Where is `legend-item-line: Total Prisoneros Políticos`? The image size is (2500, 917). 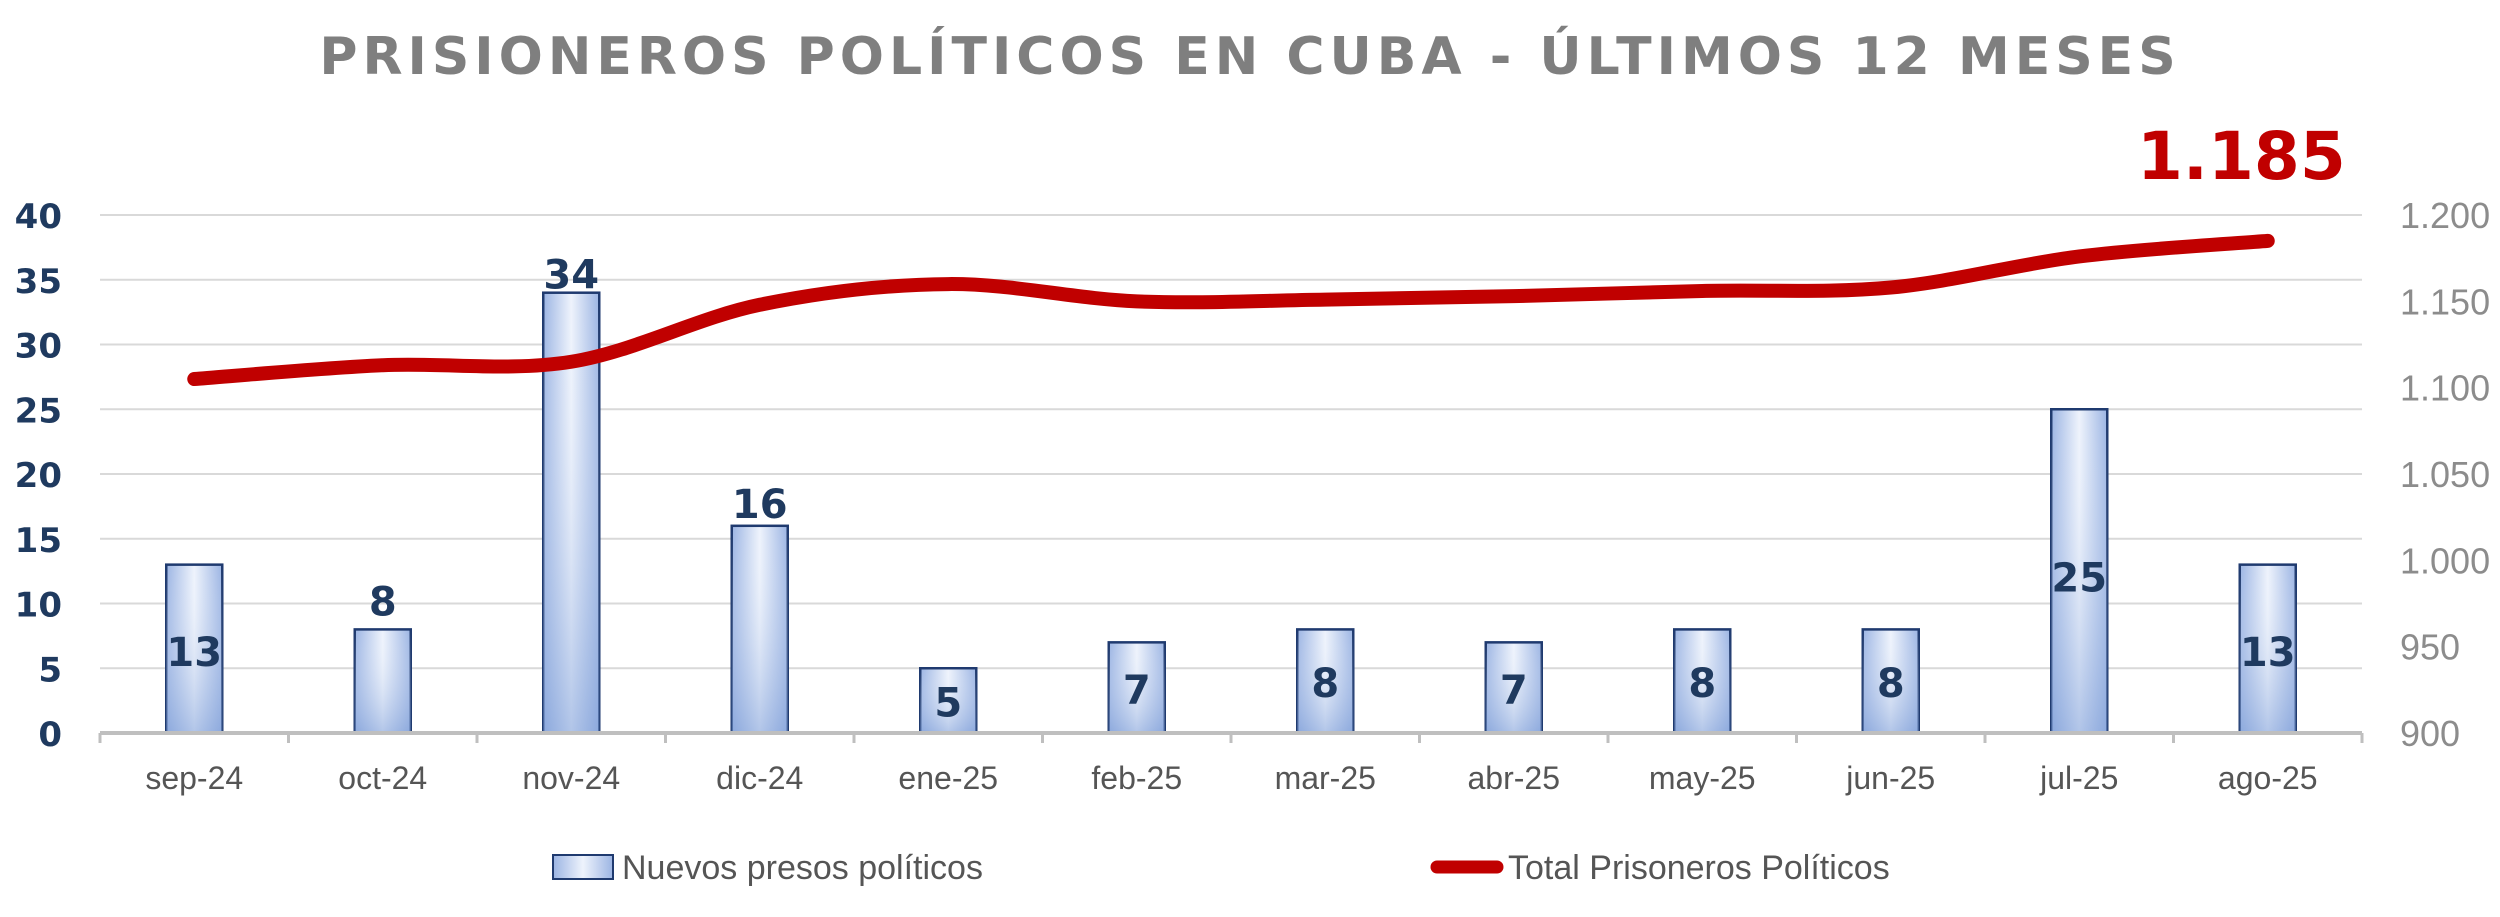
legend-item-line: Total Prisoneros Políticos is located at coordinates (1660, 868).